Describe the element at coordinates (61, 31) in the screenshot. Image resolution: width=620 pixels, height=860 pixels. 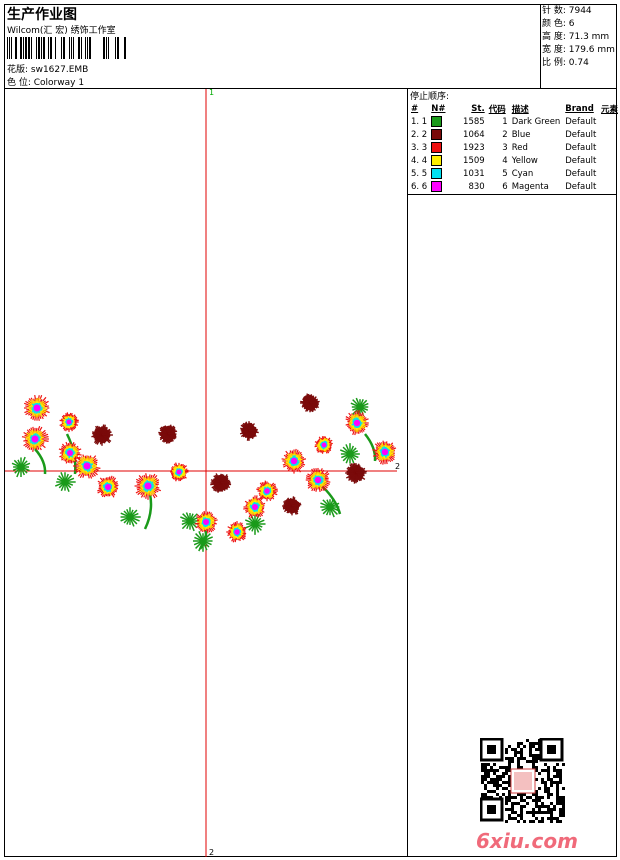
I see `studio-name: Wilcom(汇 宏) 绣饰工作室` at that location.